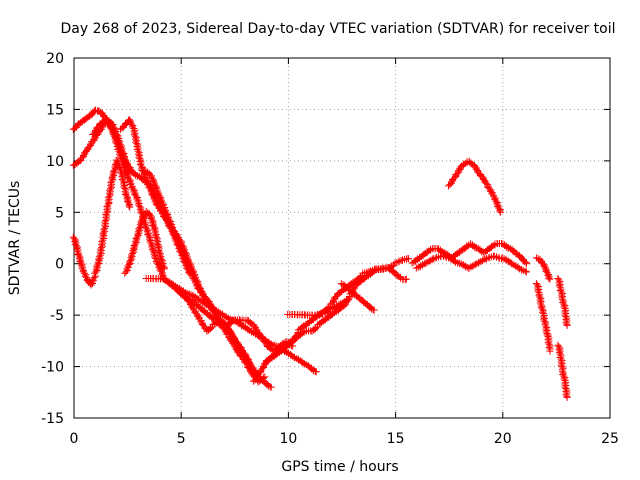  What do you see at coordinates (74, 439) in the screenshot?
I see `x-tick-label: 0` at bounding box center [74, 439].